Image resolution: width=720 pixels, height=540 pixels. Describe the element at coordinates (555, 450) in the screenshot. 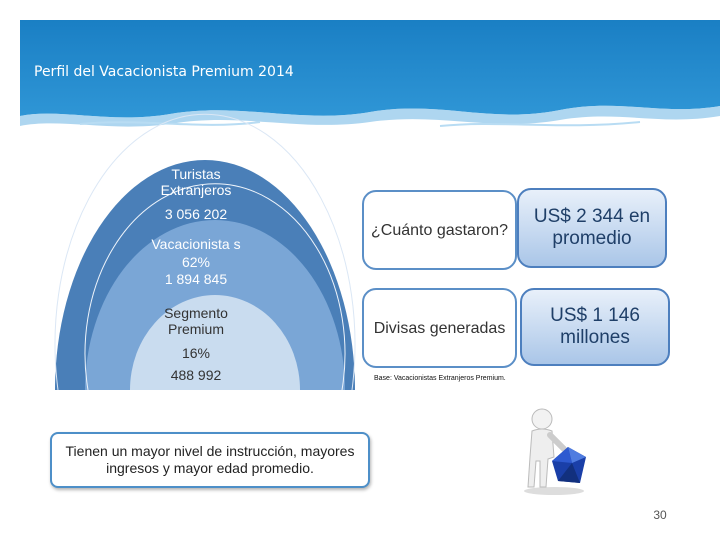

I see `person-with-diamond-icon` at that location.